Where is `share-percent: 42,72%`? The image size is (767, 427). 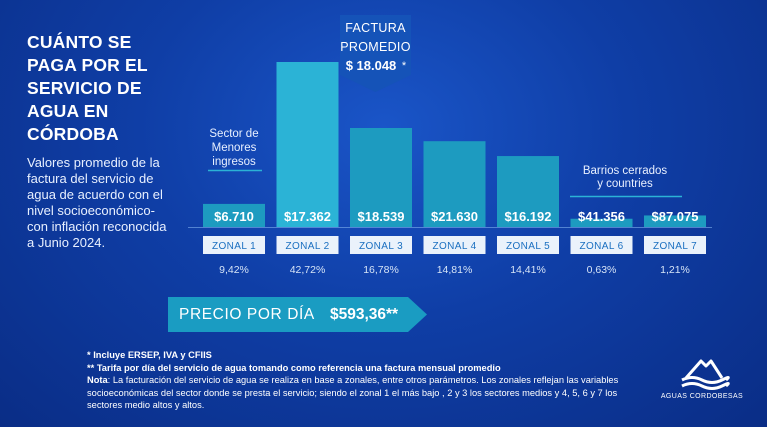 share-percent: 42,72% is located at coordinates (308, 270).